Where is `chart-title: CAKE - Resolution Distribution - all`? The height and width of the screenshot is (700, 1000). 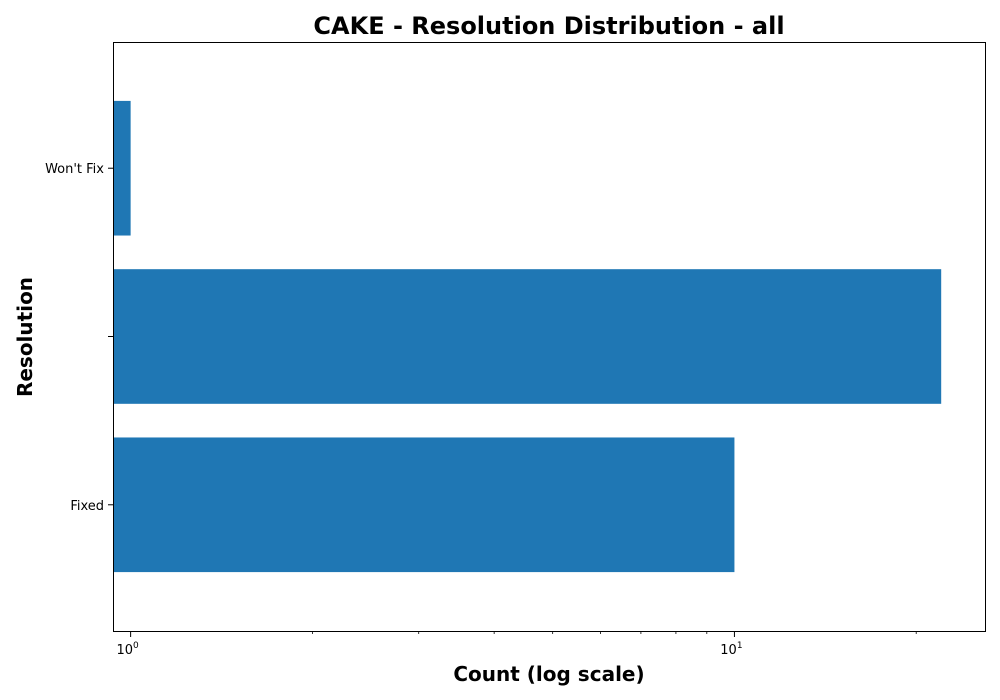 chart-title: CAKE - Resolution Distribution - all is located at coordinates (548, 26).